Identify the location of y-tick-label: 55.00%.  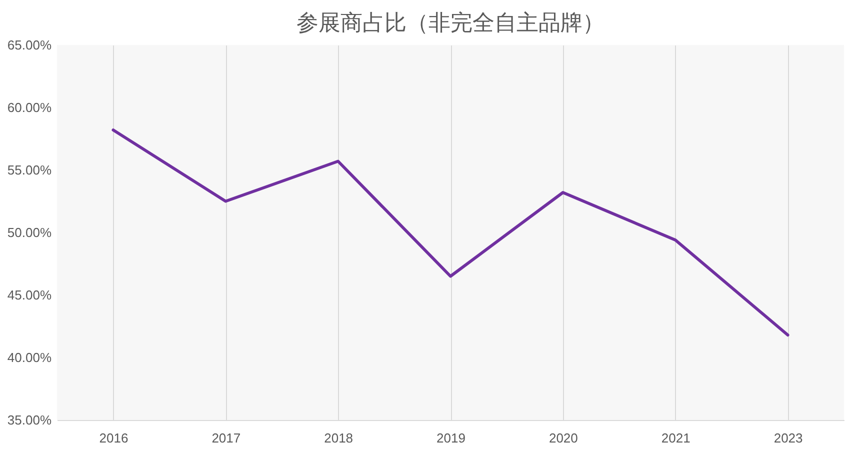
(29, 170).